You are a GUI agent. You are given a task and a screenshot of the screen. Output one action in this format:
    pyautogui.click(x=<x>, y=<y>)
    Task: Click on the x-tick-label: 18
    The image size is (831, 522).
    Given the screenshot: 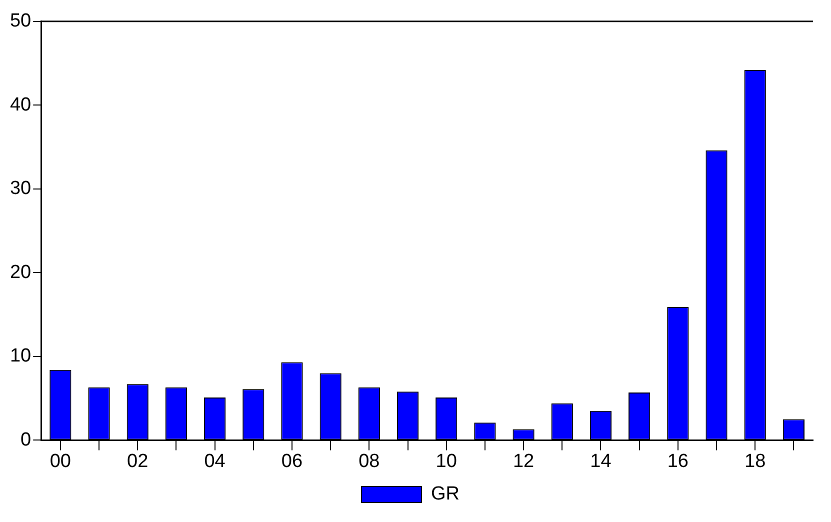 What is the action you would take?
    pyautogui.click(x=755, y=461)
    